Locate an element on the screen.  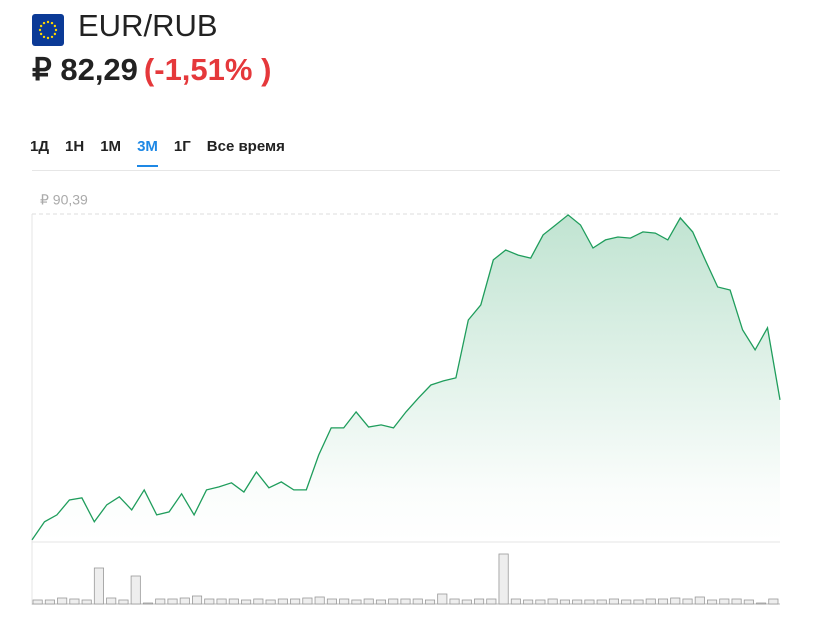
period-tab: 3М is located at coordinates (147, 152).